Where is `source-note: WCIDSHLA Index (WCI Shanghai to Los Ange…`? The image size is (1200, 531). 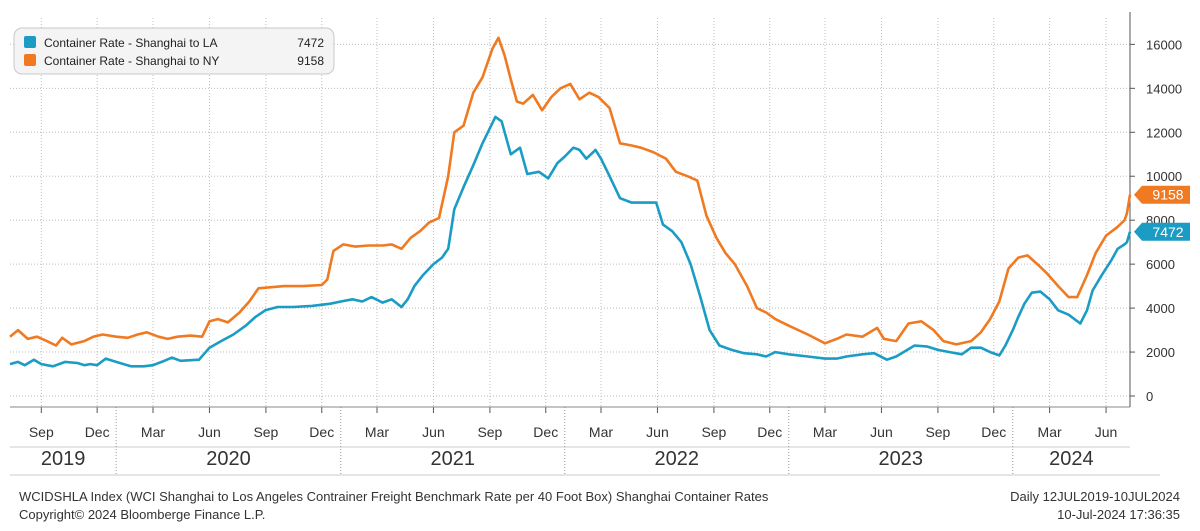 source-note: WCIDSHLA Index (WCI Shanghai to Los Ange… is located at coordinates (394, 496).